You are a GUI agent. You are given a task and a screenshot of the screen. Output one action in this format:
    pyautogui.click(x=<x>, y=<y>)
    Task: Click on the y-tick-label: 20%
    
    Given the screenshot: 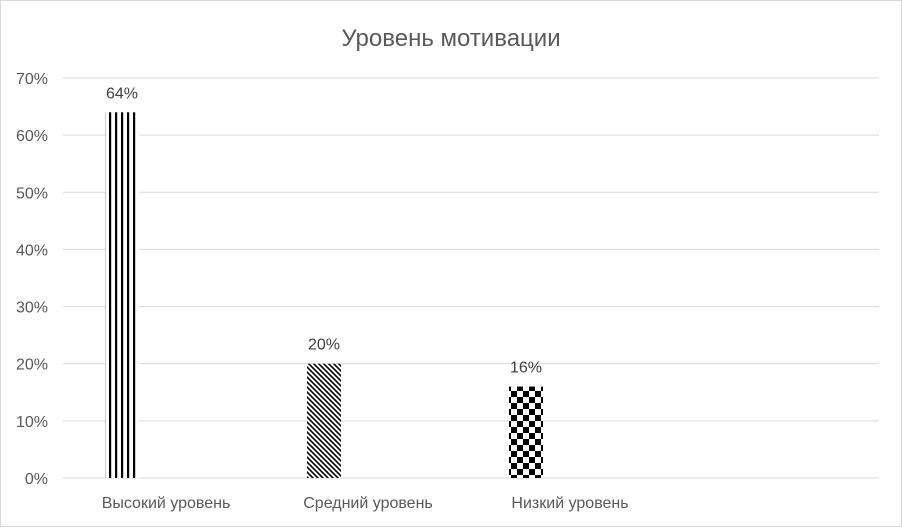 What is the action you would take?
    pyautogui.click(x=32, y=365)
    